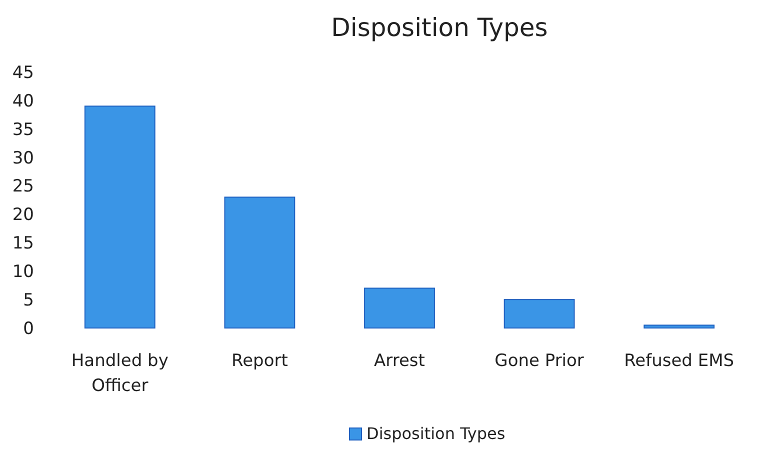 Image resolution: width=759 pixels, height=454 pixels. I want to click on chart-title: Disposition Types, so click(439, 27).